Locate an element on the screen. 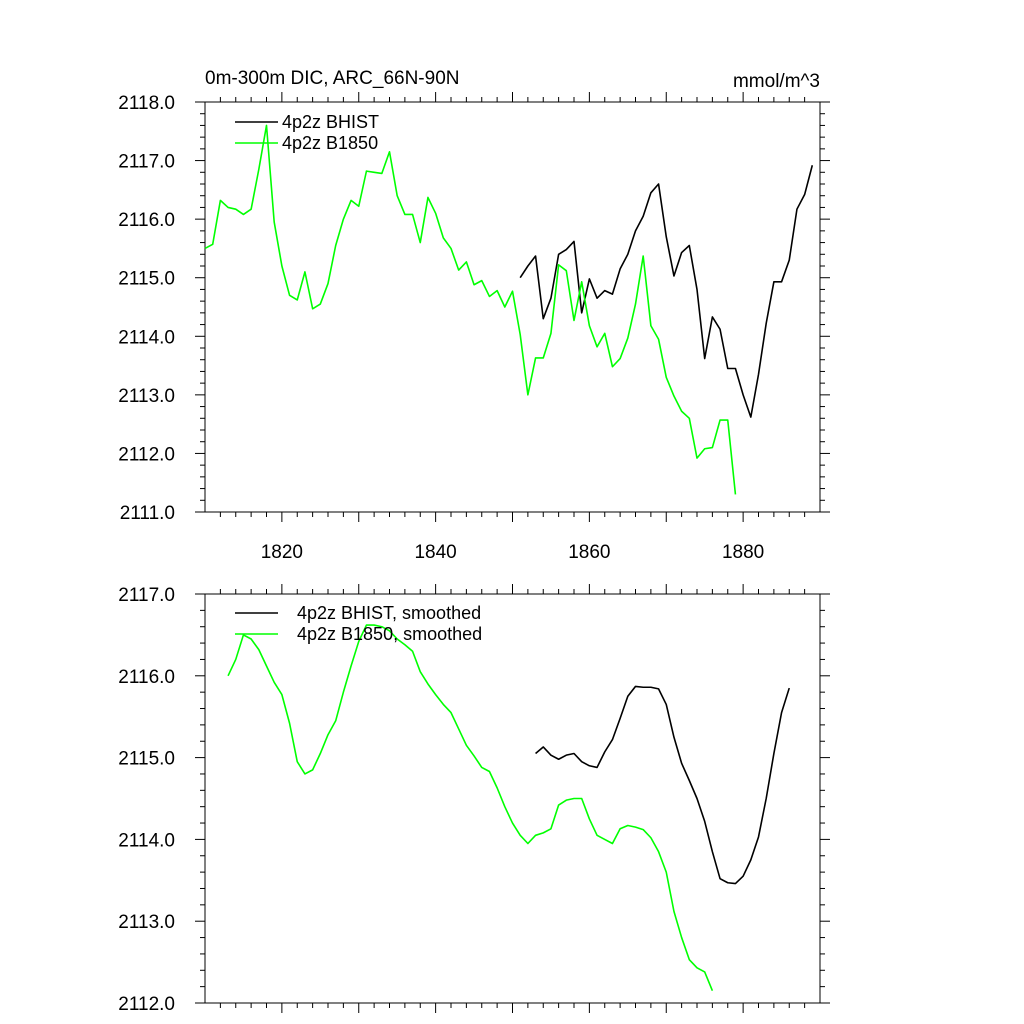  legend-label: 4p2z B1850, smoothed is located at coordinates (389, 634).